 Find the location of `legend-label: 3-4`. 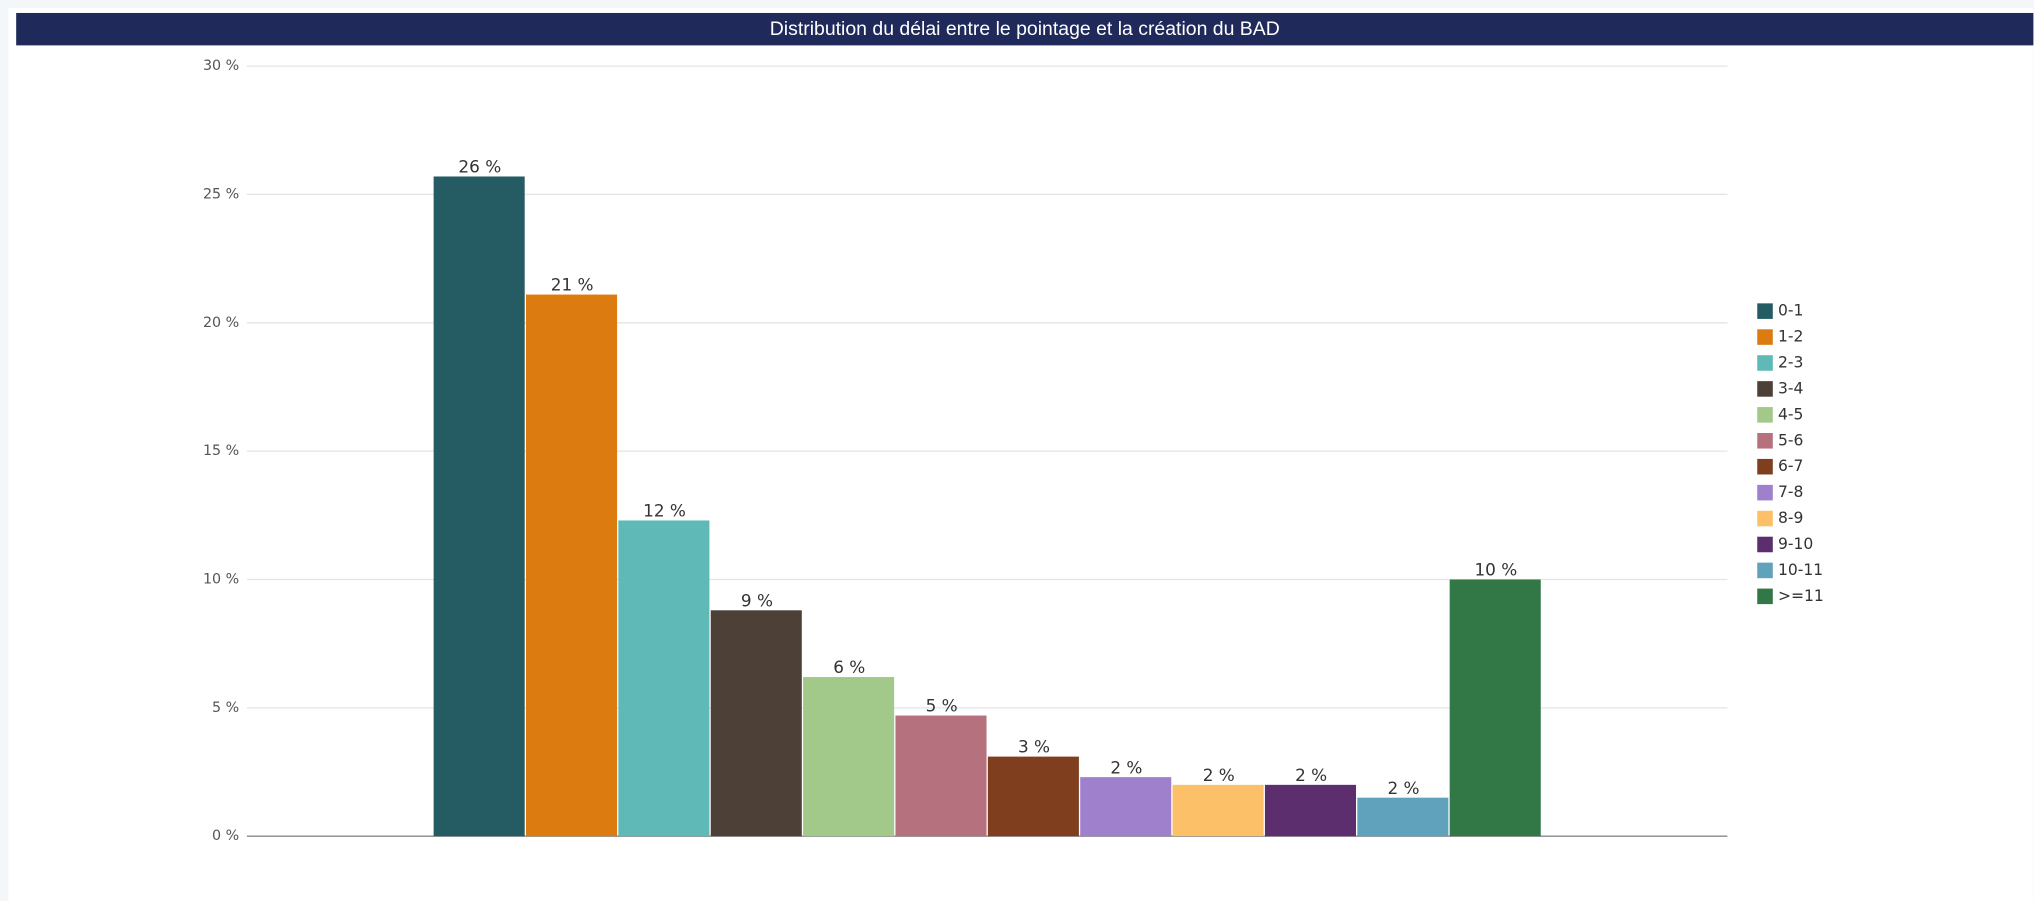

legend-label: 3-4 is located at coordinates (1791, 388).